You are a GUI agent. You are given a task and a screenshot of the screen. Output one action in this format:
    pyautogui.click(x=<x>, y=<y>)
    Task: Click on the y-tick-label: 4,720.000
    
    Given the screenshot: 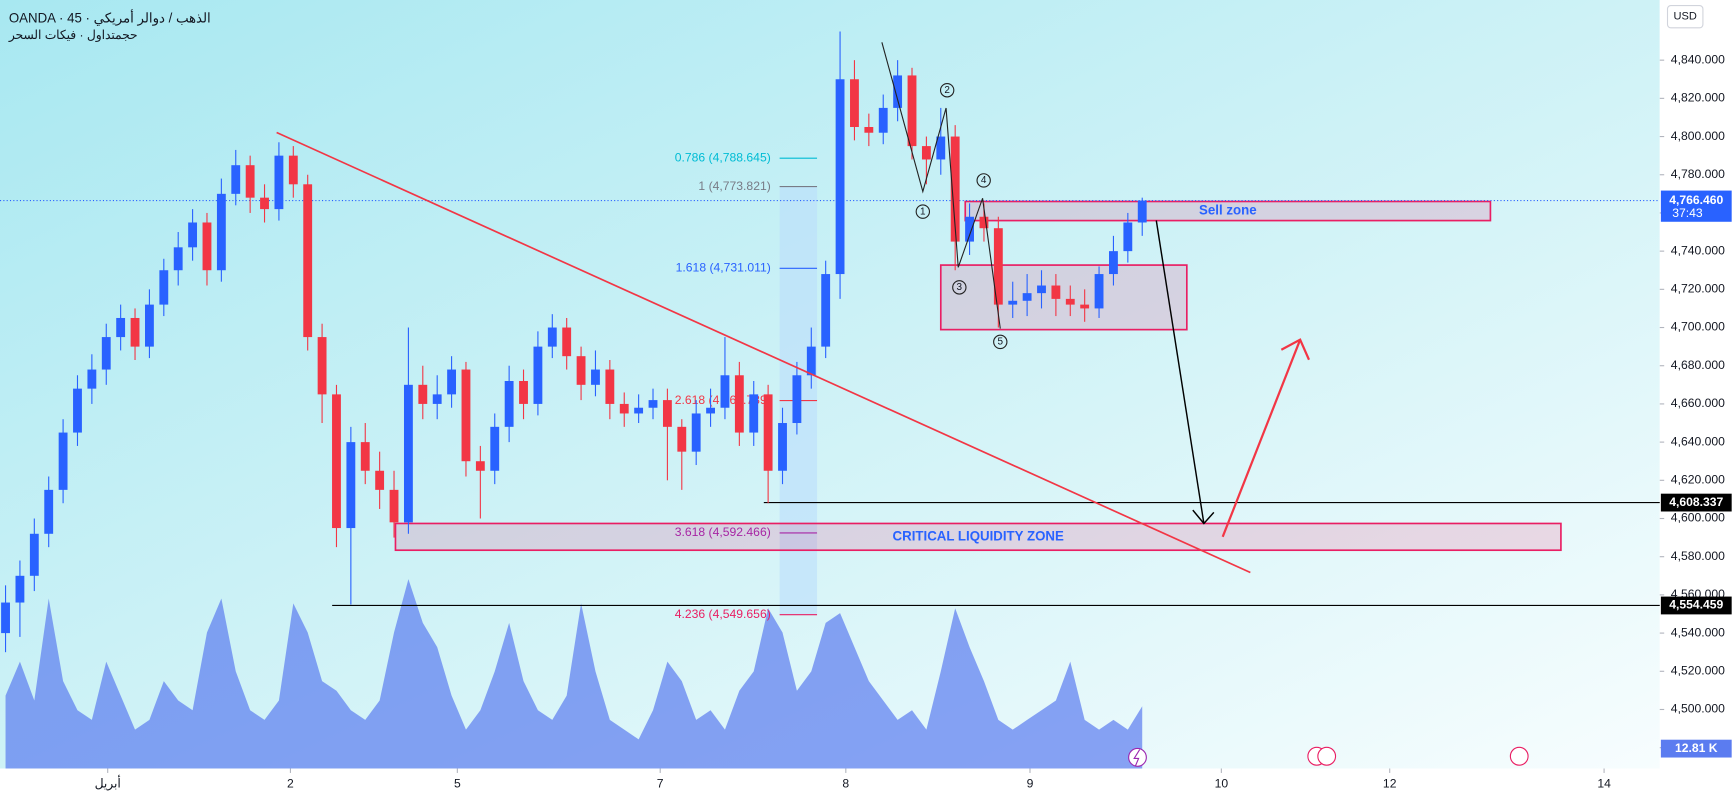 What is the action you would take?
    pyautogui.click(x=1698, y=289)
    